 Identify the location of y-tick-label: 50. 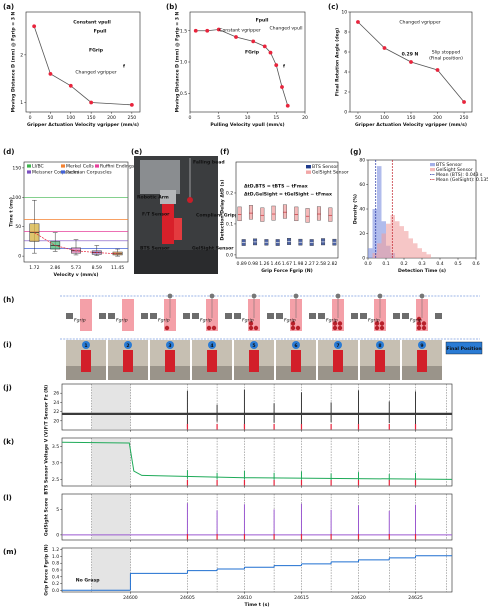
(18, 227).